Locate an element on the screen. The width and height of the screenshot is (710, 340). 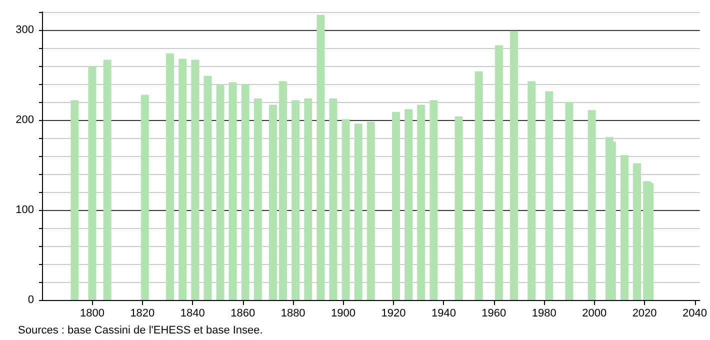
x-tick-label: 1840 is located at coordinates (192, 314).